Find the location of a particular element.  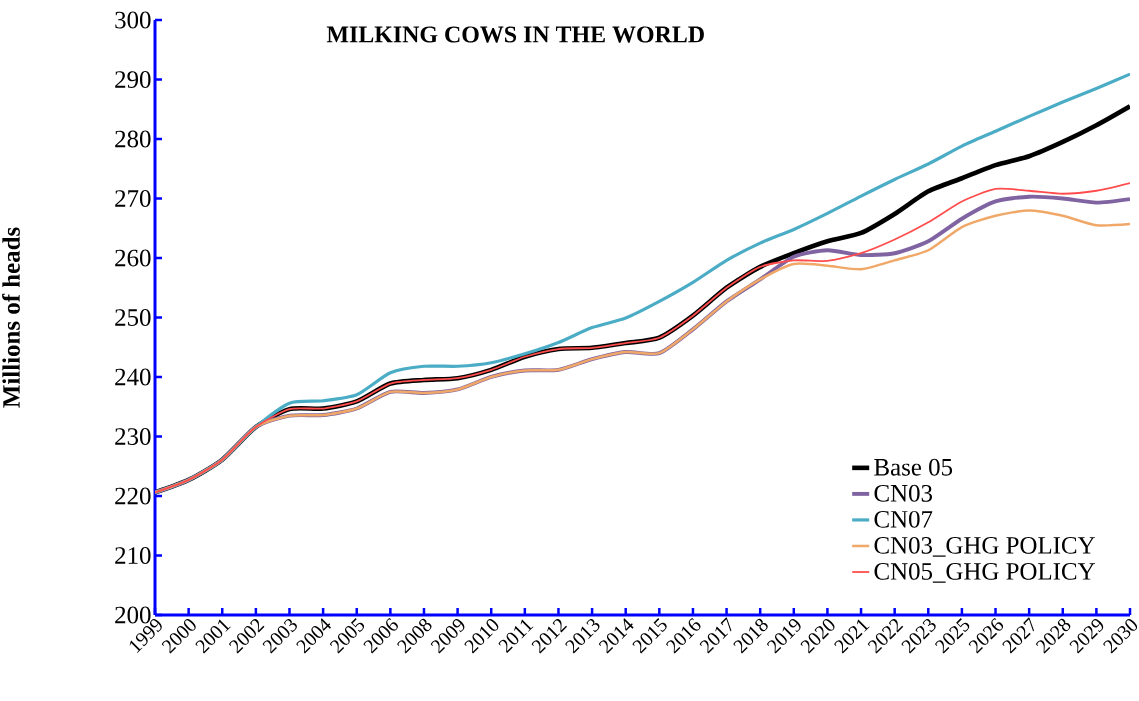

y-tick-label: 260 is located at coordinates (133, 258).